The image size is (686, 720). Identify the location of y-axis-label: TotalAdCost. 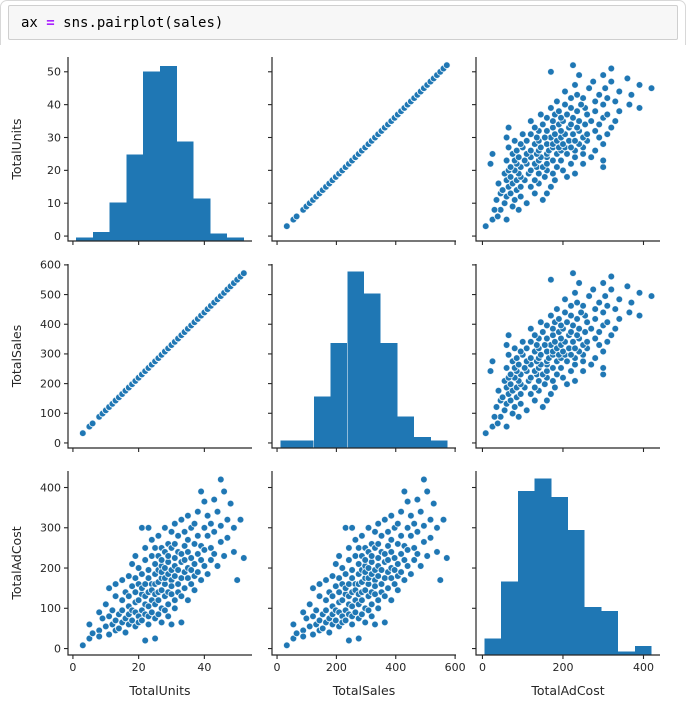
(16, 563).